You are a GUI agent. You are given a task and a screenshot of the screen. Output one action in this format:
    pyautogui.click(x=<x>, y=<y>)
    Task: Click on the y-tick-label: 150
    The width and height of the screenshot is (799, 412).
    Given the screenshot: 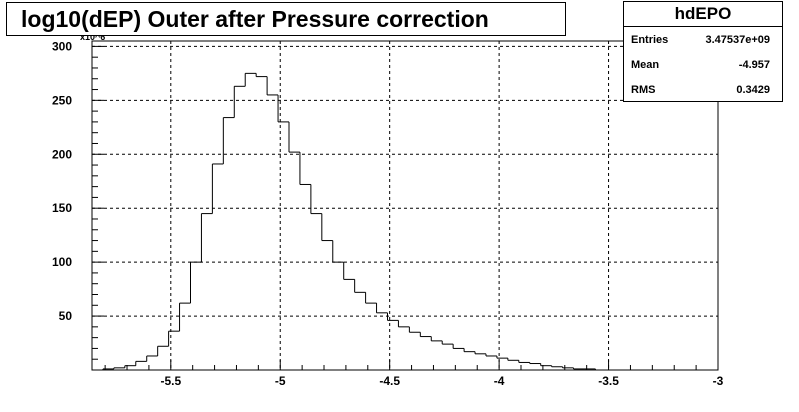 What is the action you would take?
    pyautogui.click(x=62, y=208)
    